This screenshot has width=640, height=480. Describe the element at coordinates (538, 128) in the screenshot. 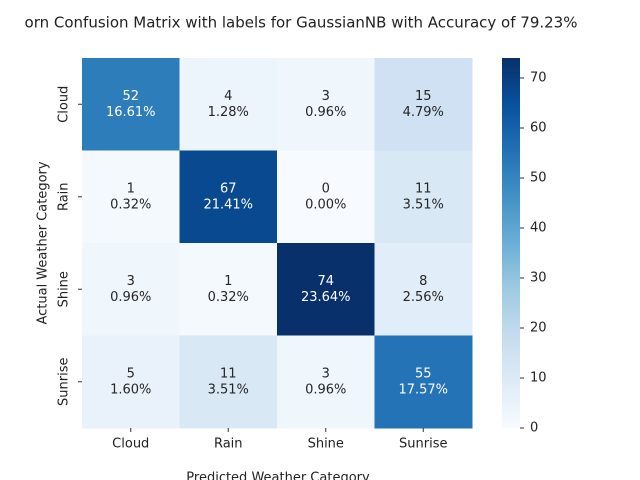

I see `colorbar-tick-label: 60` at that location.